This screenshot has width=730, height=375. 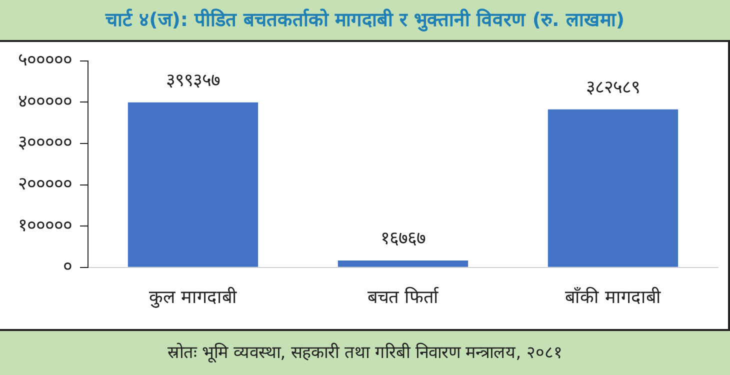 I want to click on chart-title: चार्ट ४(ज): पीडित बचतकर्ताको मागदाबी र भुक्तानी विवरण (रु. लाखमा), so click(x=365, y=21).